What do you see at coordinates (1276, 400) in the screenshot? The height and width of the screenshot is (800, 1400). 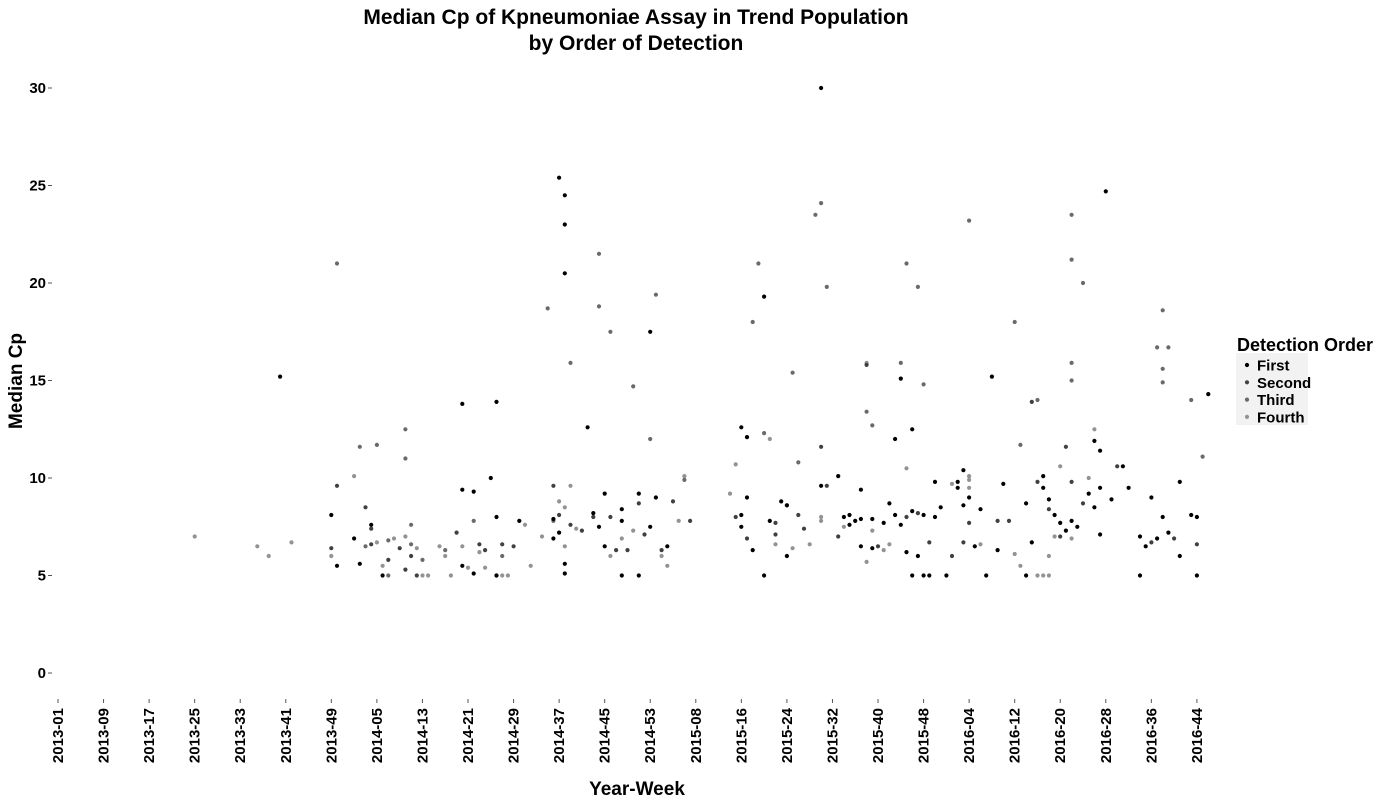 I see `legend-label-third: Third` at bounding box center [1276, 400].